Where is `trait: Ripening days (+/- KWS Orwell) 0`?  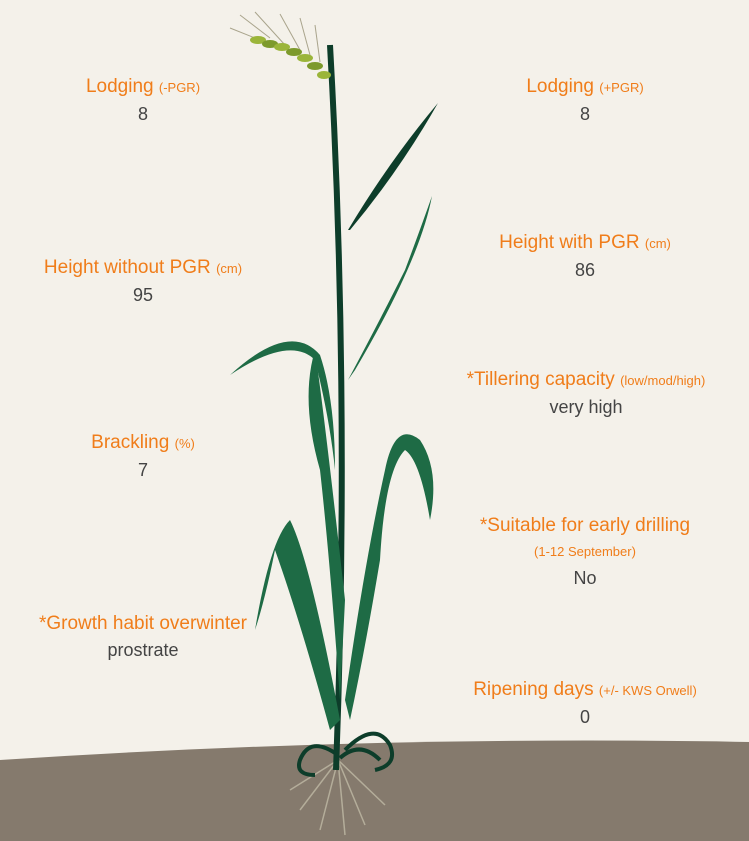
trait: Ripening days (+/- KWS Orwell) 0 is located at coordinates (585, 703).